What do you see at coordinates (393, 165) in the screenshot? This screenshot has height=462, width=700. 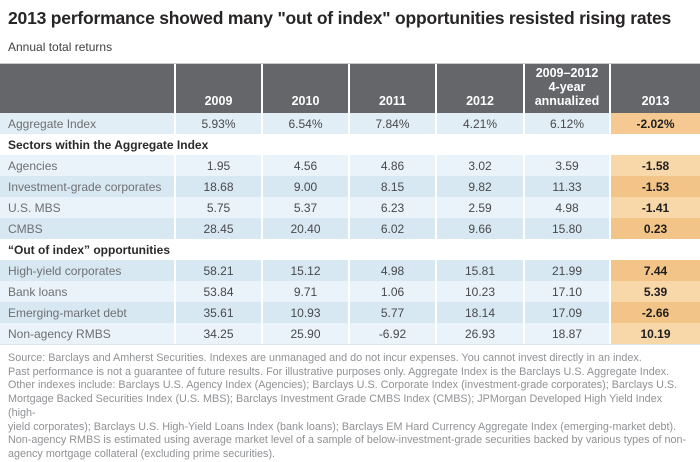 I see `cell-value: 4.86` at bounding box center [393, 165].